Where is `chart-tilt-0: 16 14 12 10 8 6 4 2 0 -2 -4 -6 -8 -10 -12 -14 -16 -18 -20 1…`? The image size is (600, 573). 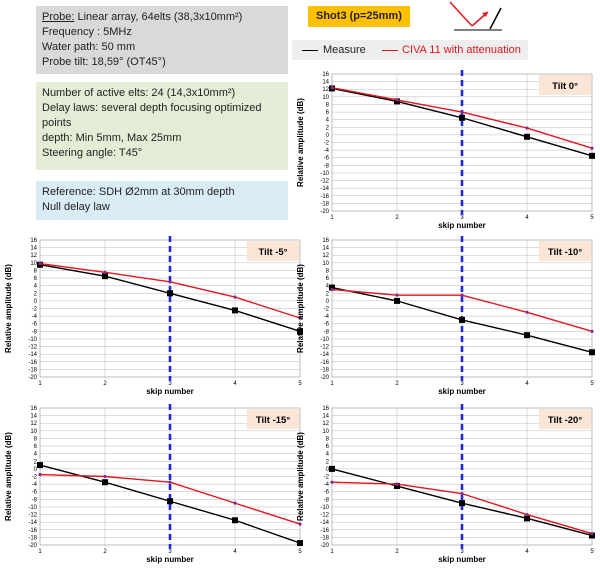 chart-tilt-0: 16 14 12 10 8 6 4 2 0 -2 -4 -6 -8 -10 -12 -14 -16 -18 -20 1… is located at coordinates (444, 150).